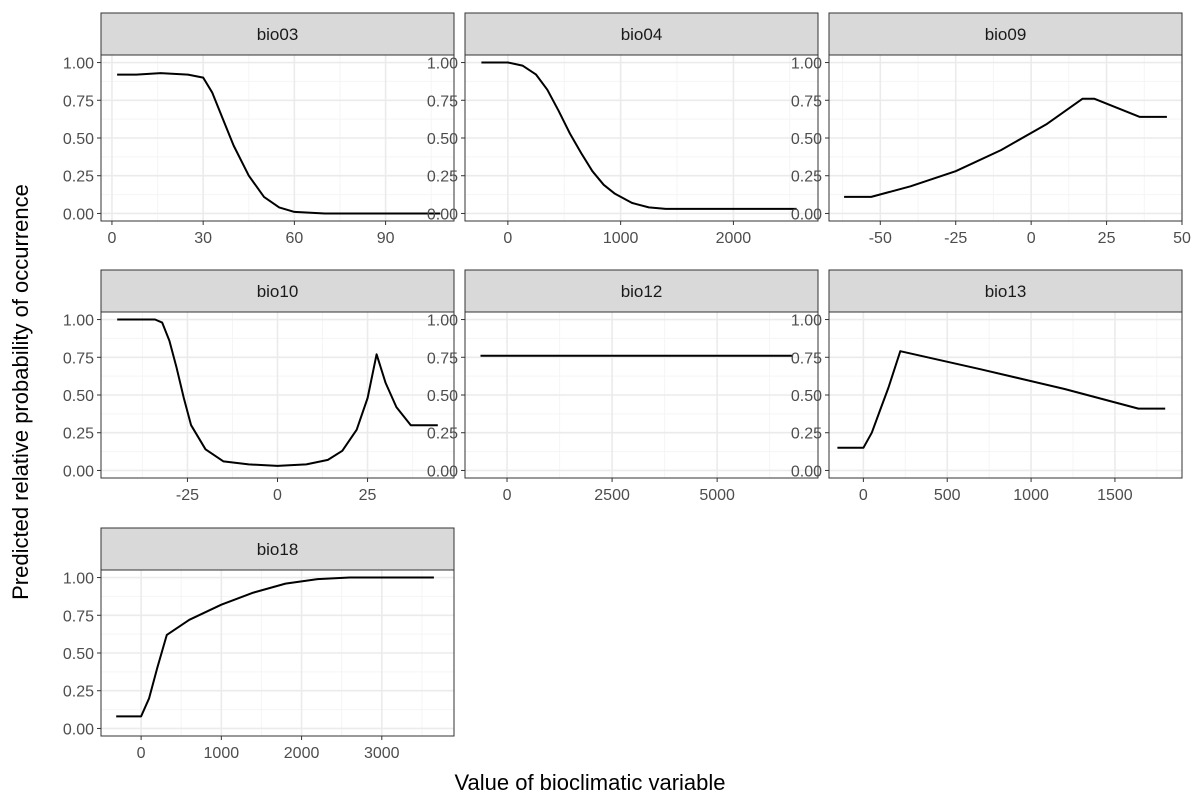  I want to click on x-tick-label: 3000, so click(382, 753).